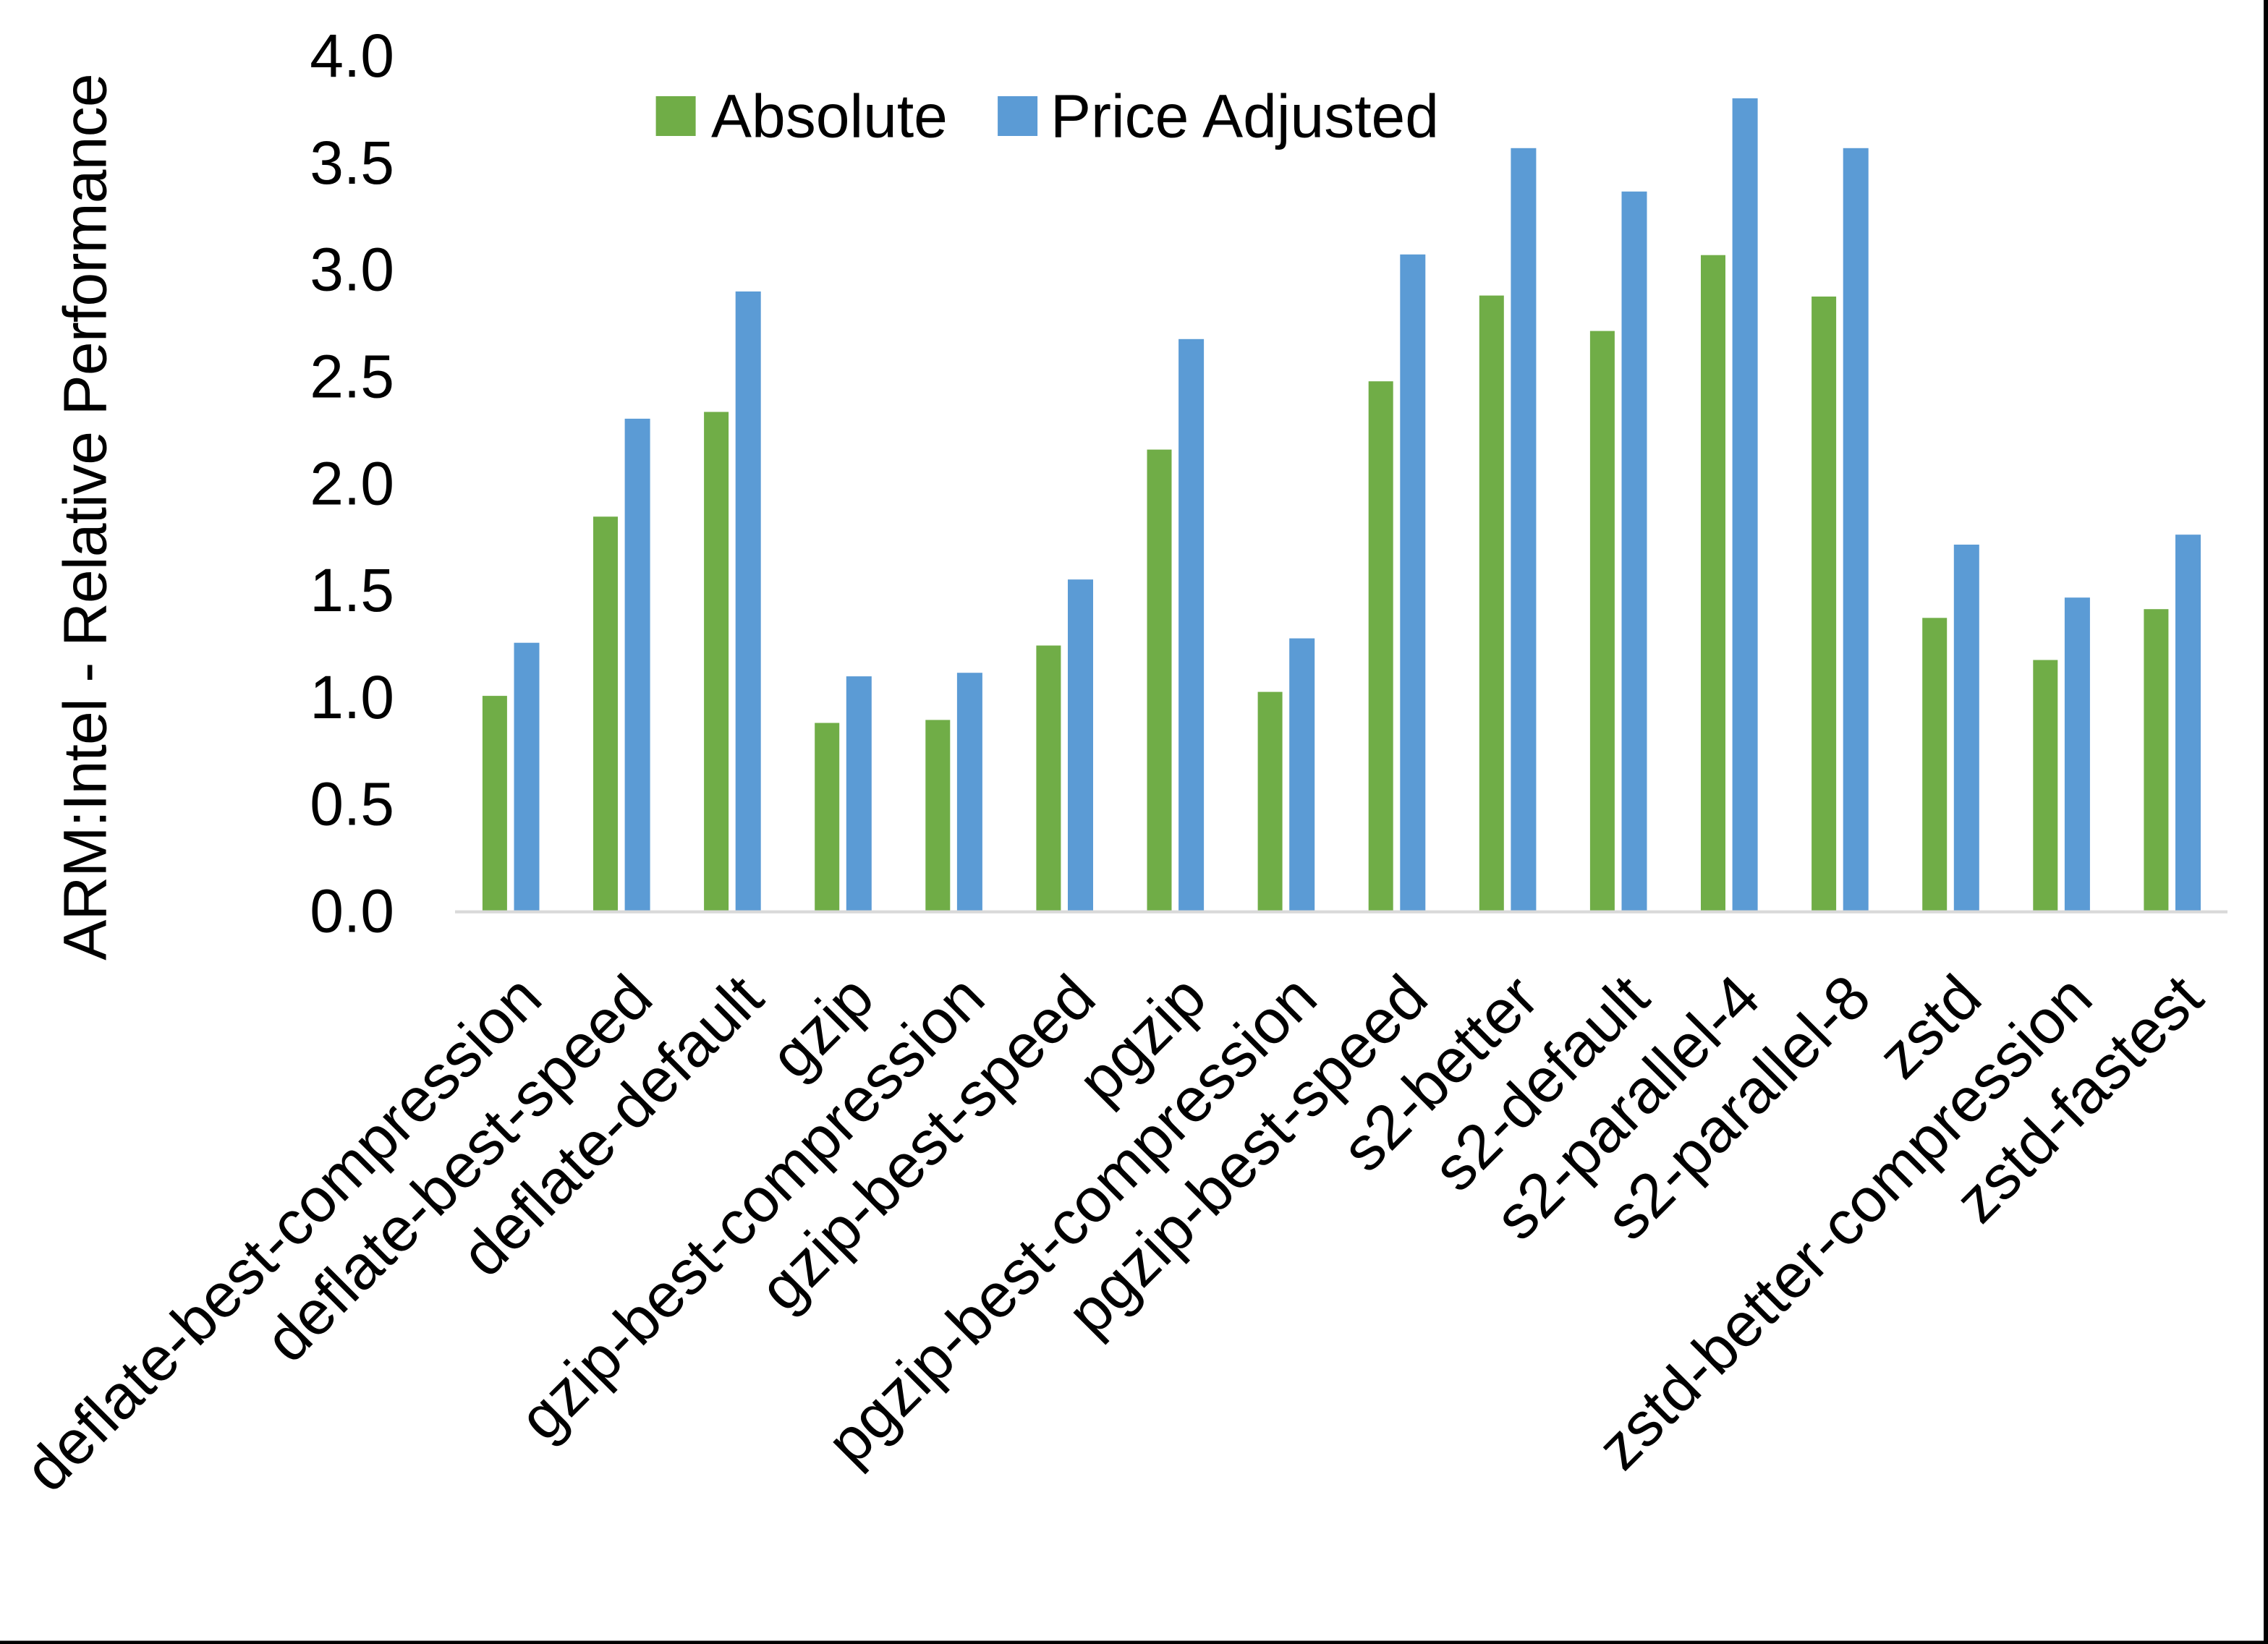  I want to click on svg-text: 0.5, so click(352, 804).